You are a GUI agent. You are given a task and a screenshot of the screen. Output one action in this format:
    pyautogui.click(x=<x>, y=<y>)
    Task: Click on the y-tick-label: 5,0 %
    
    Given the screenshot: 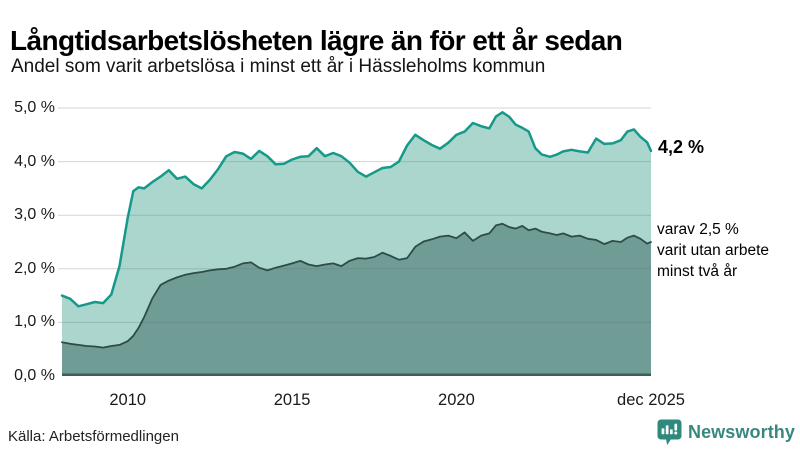 What is the action you would take?
    pyautogui.click(x=34, y=107)
    